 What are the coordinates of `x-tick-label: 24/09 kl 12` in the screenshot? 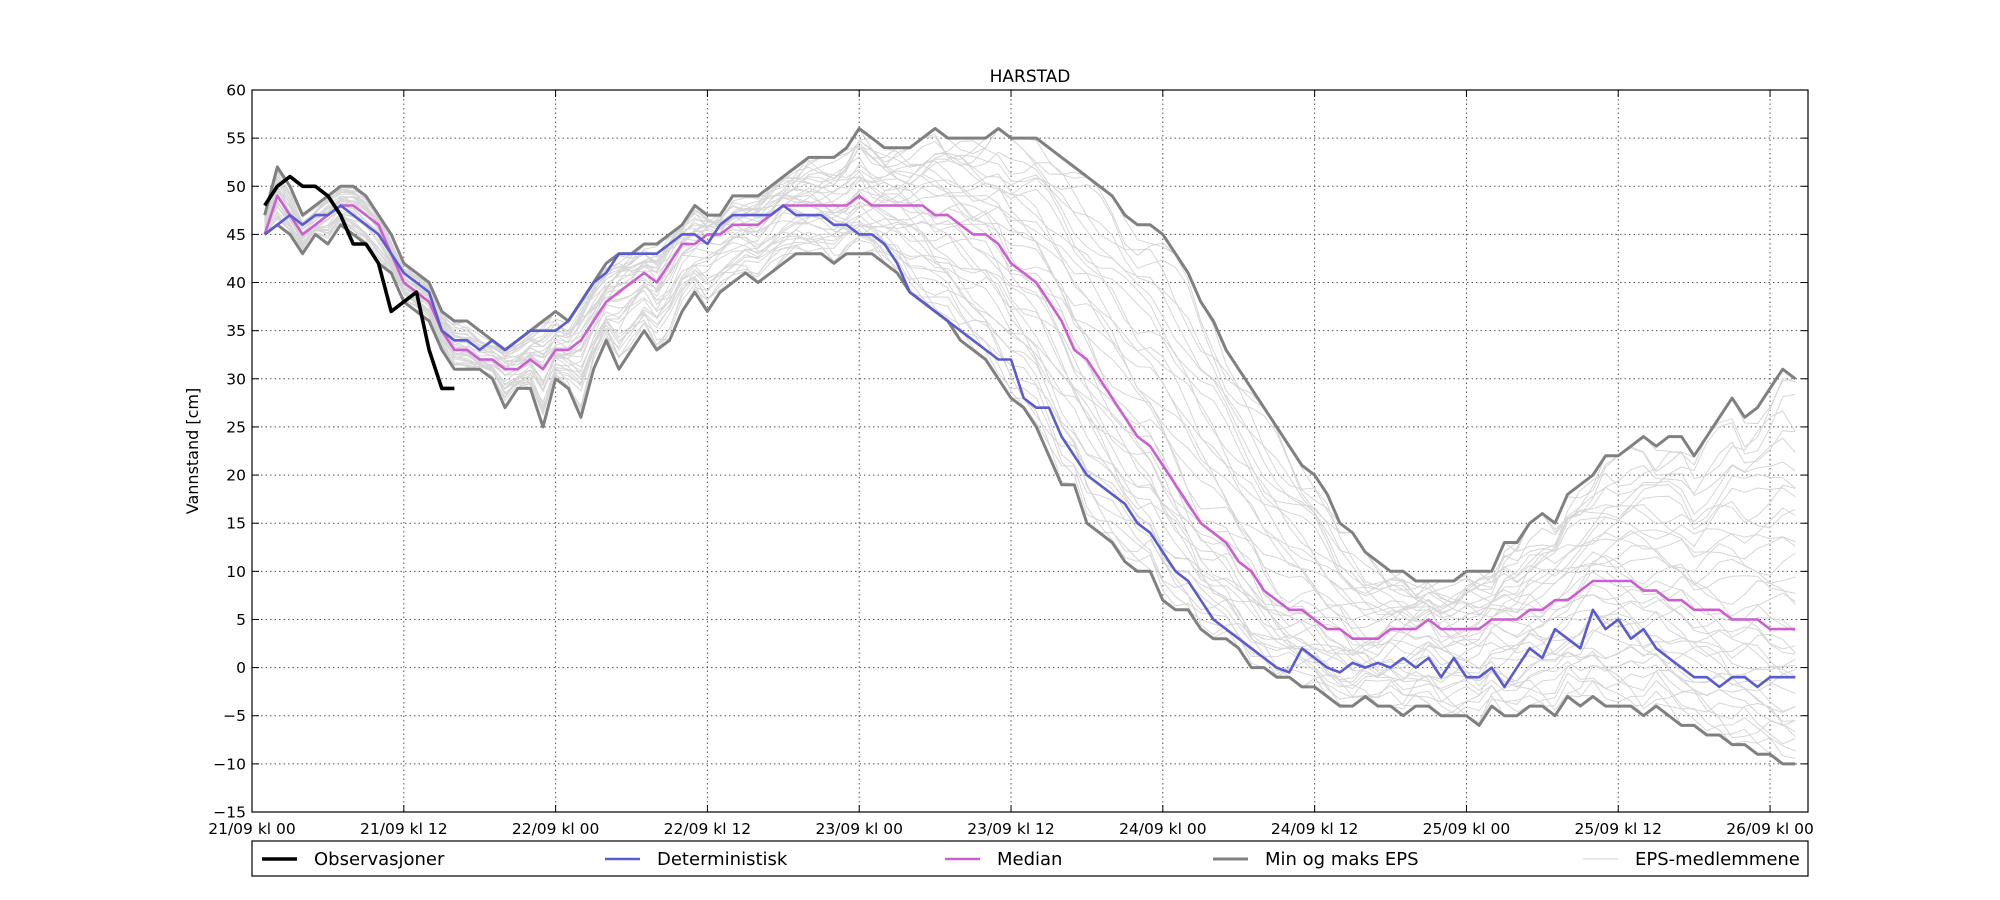 It's located at (1315, 829).